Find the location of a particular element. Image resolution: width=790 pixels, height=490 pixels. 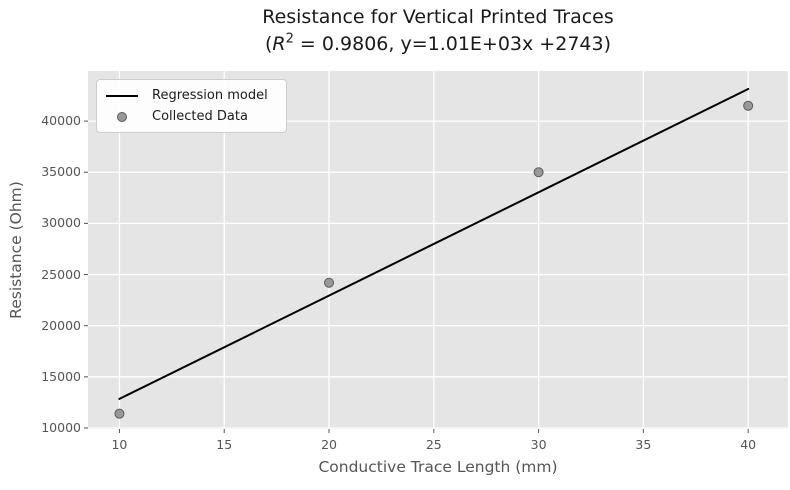

marker-swatch-icon is located at coordinates (122, 116).